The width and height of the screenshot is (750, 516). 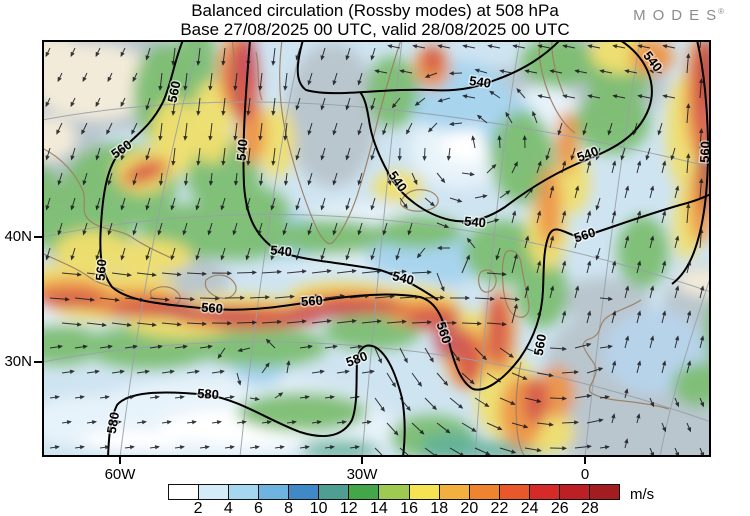 What do you see at coordinates (529, 508) in the screenshot?
I see `colorbar-tick-label: 24` at bounding box center [529, 508].